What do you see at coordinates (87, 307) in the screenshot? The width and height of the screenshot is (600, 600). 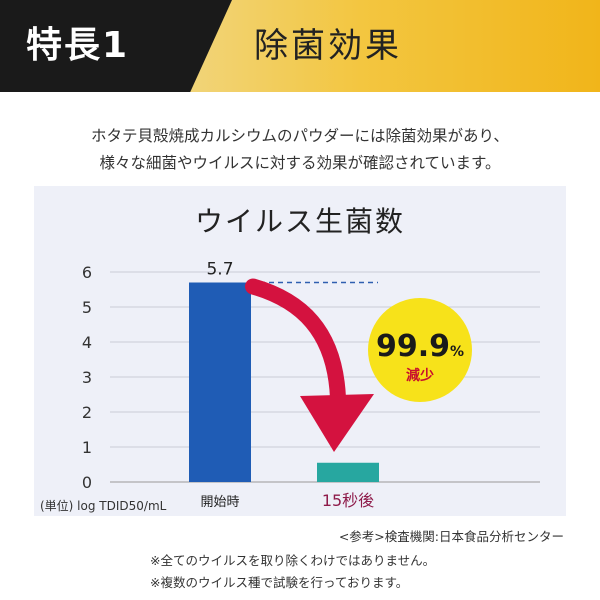 I see `y-tick-label: 5` at bounding box center [87, 307].